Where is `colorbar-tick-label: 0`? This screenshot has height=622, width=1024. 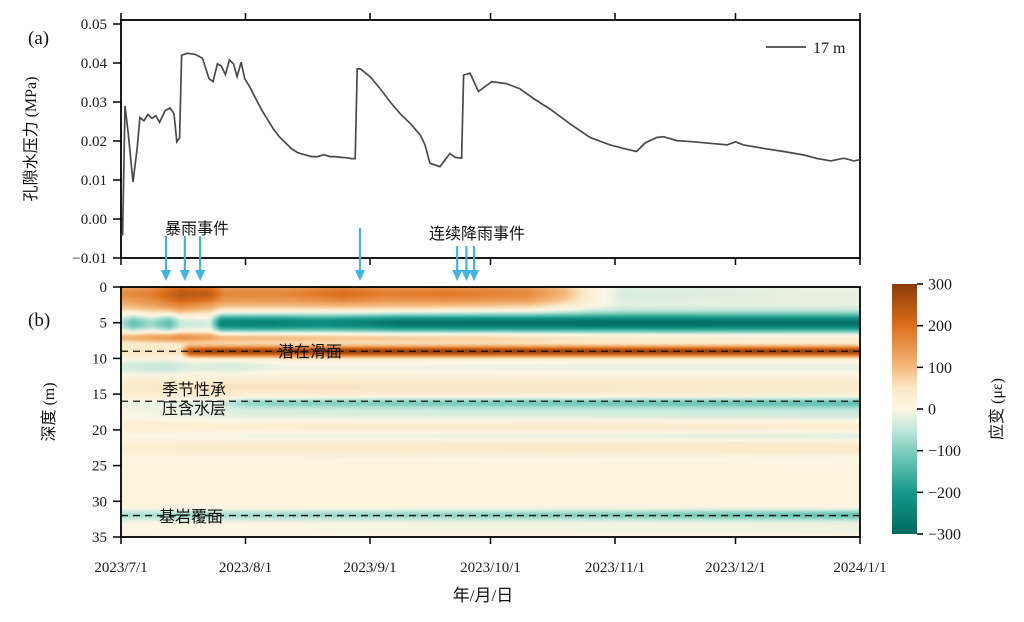 colorbar-tick-label: 0 is located at coordinates (932, 410).